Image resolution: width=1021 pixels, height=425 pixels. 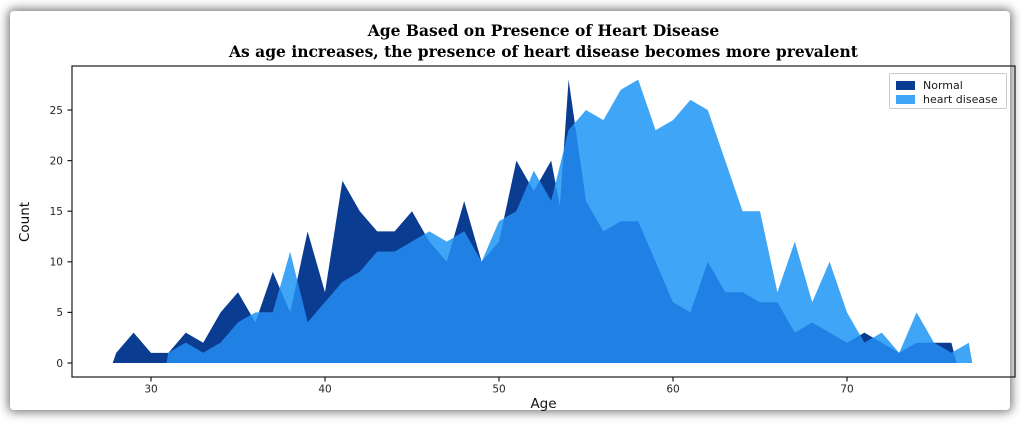 I want to click on svg-text: 60, so click(x=672, y=390).